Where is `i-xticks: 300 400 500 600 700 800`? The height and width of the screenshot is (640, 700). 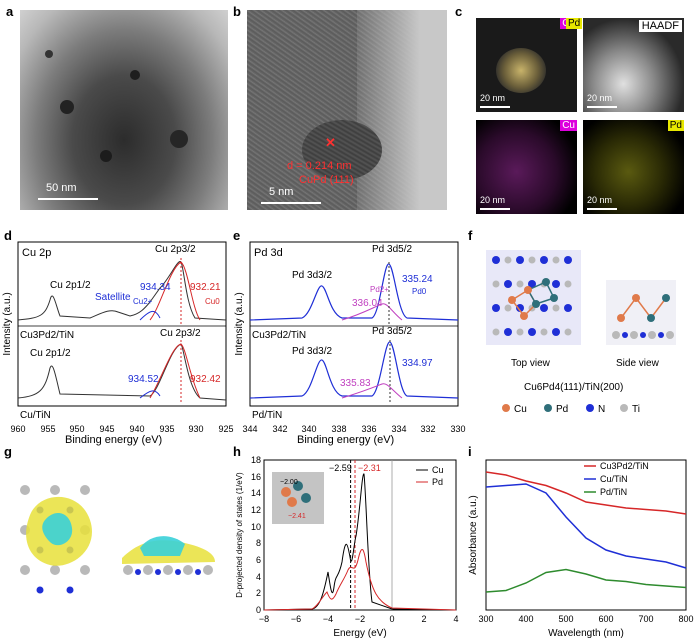 i-xticks: 300 400 500 600 700 800 is located at coordinates (585, 619).